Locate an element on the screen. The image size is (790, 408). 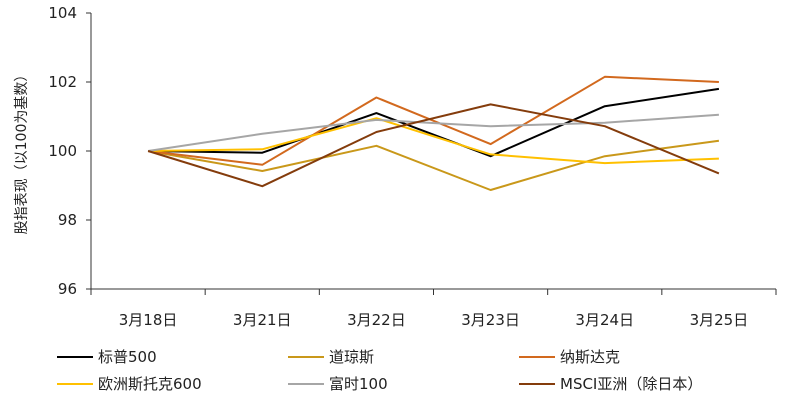
y-tick-label: 96 is located at coordinates (67, 289).